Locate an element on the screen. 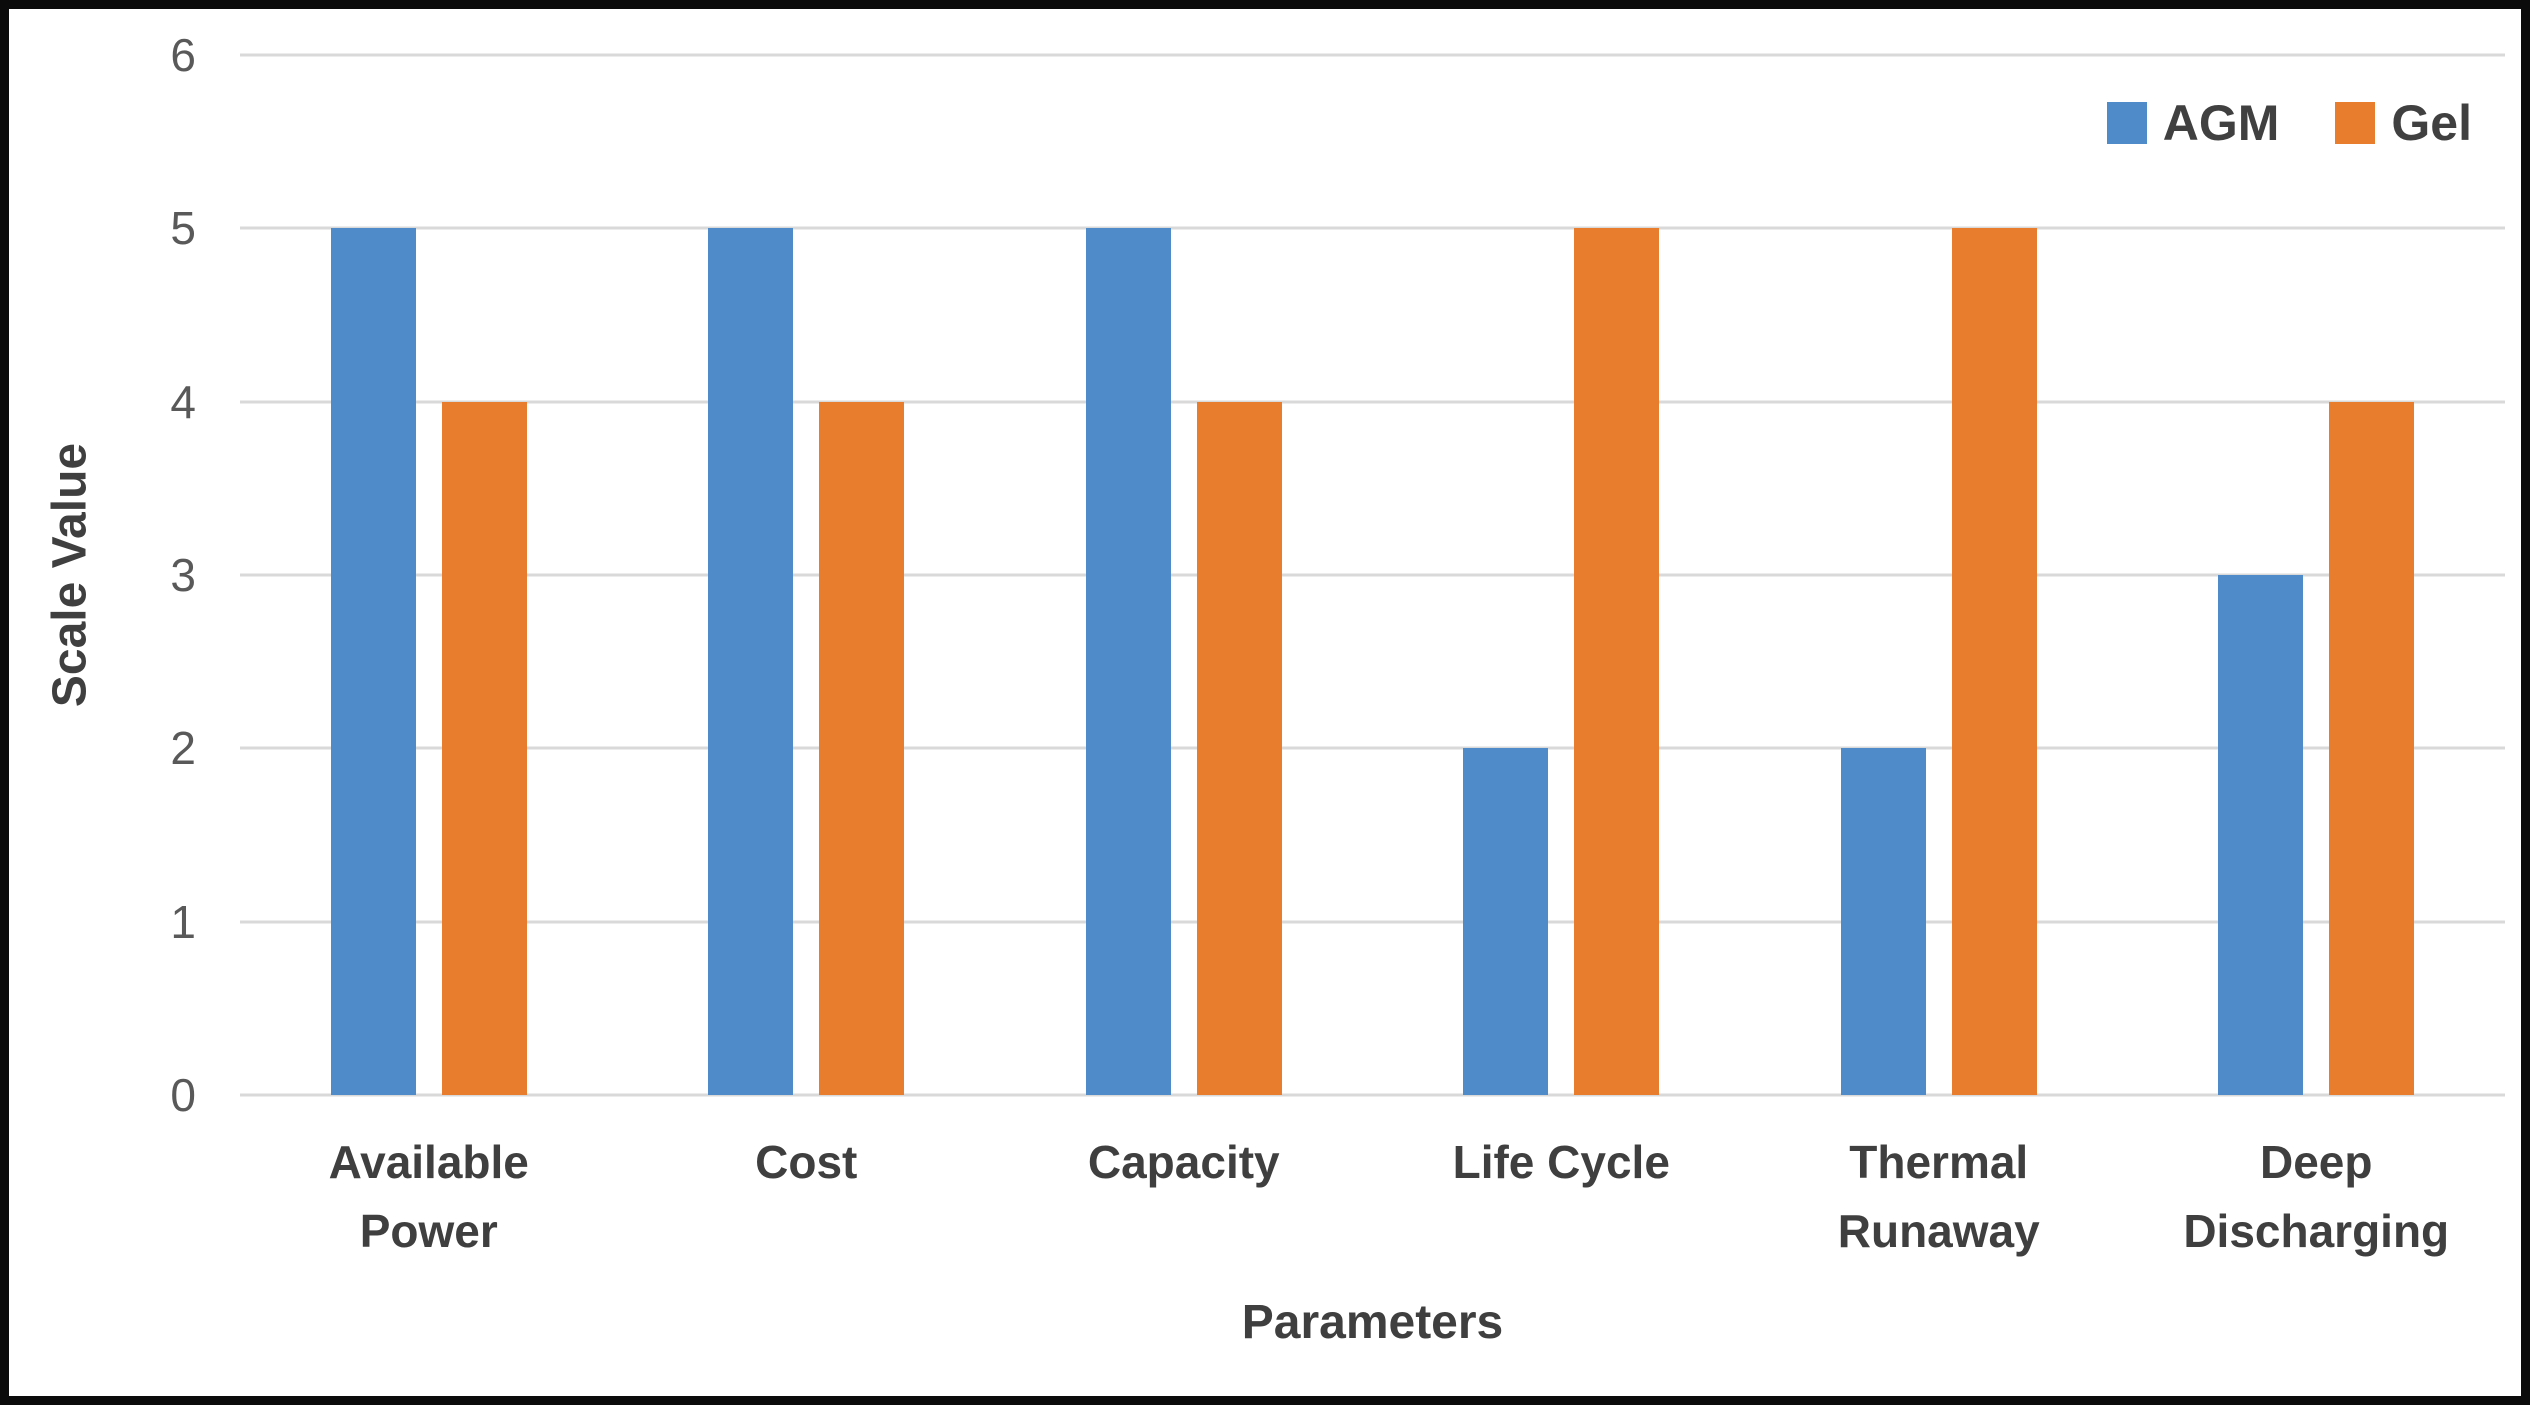  y-tick-label-2: 2 is located at coordinates (183, 748).